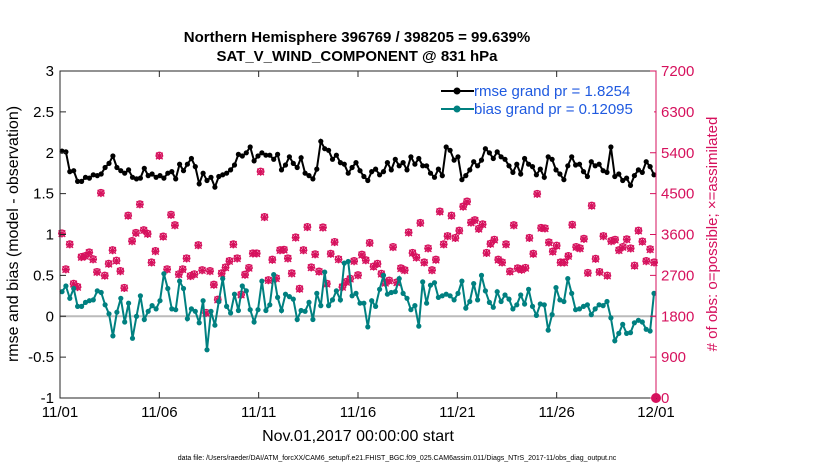 This screenshot has height=470, width=830. Describe the element at coordinates (712, 234) in the screenshot. I see `y2-axis-label: # of obs: o=possible; ×=assimilated` at that location.